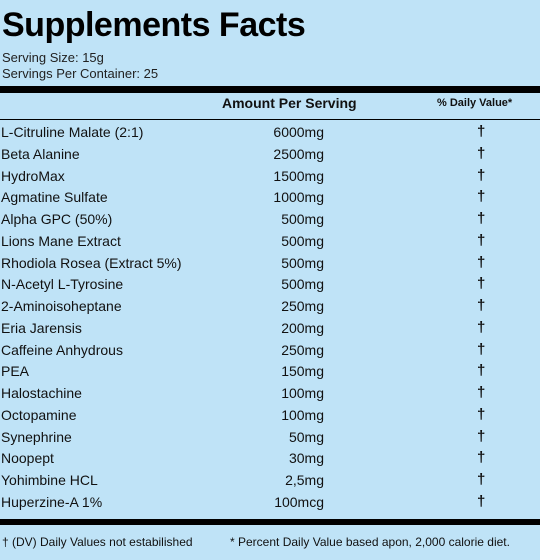 The image size is (540, 560). Describe the element at coordinates (298, 132) in the screenshot. I see `ingredient-amount: 6000mg` at that location.